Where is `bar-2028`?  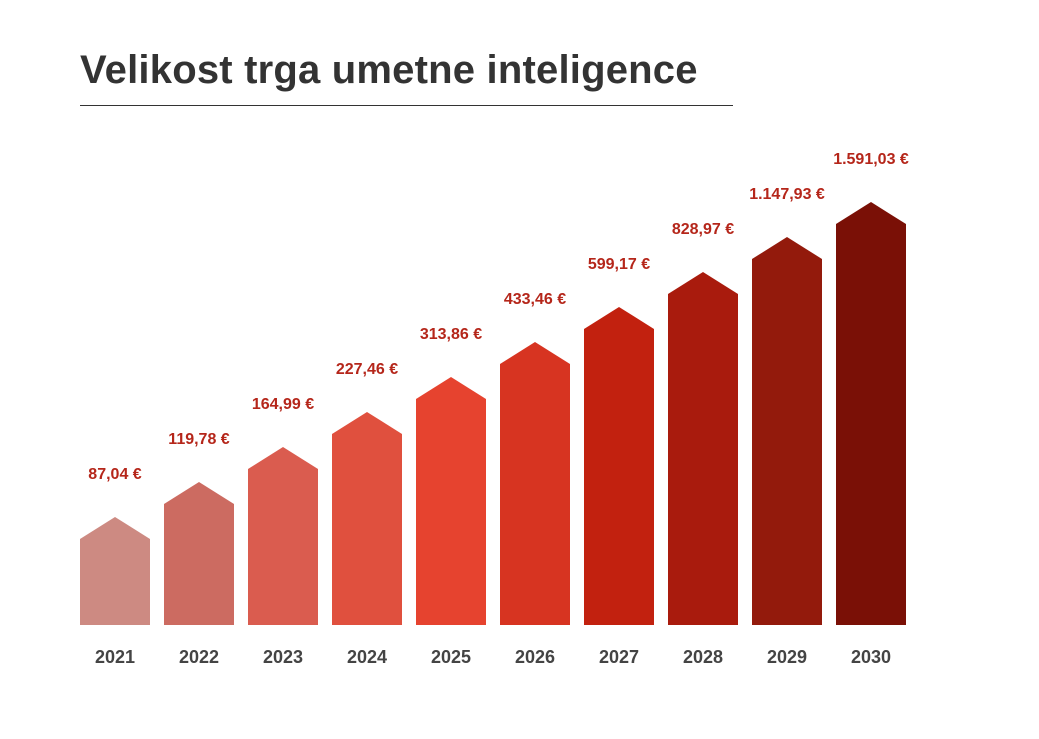 bar-2028 is located at coordinates (703, 448).